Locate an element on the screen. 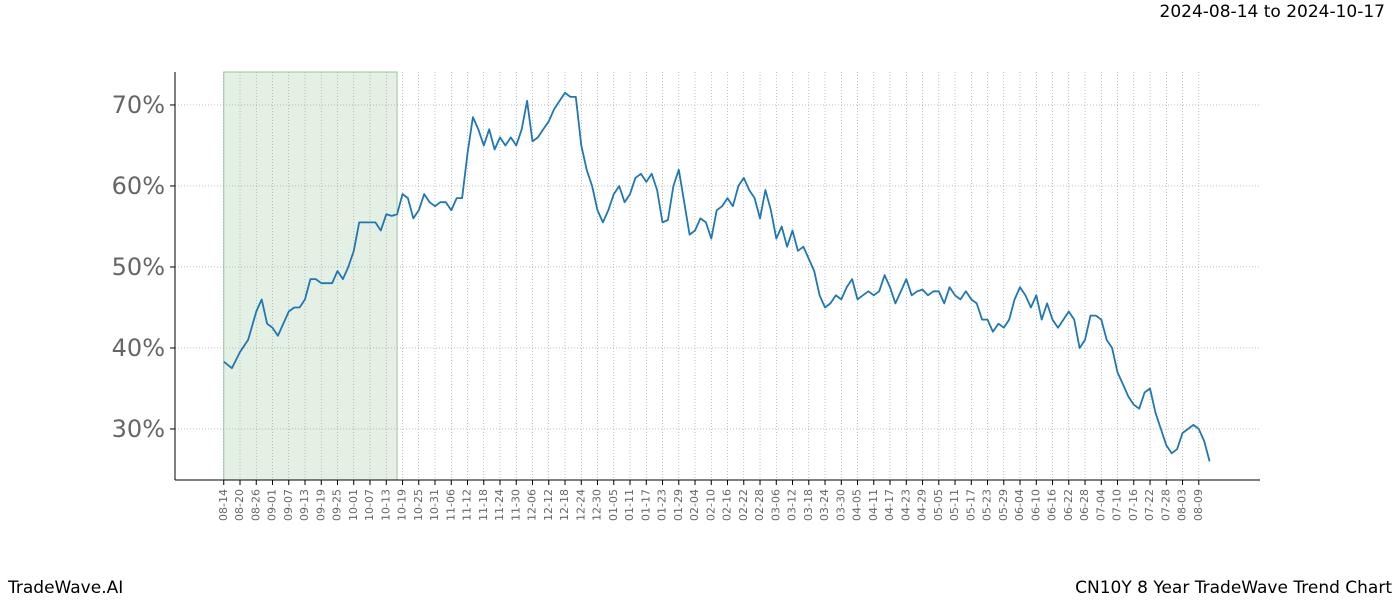 The width and height of the screenshot is (1400, 604). x-tick-label: 06-22 is located at coordinates (1068, 505).